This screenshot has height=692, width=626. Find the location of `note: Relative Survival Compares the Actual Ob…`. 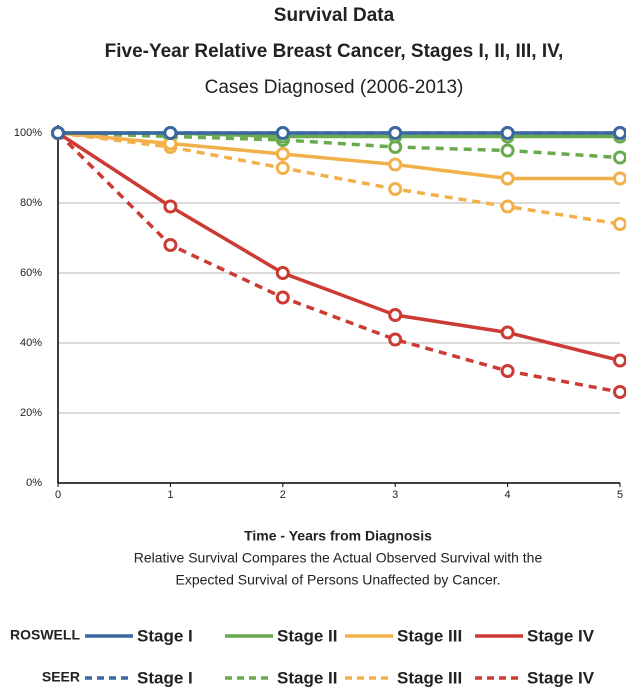

note: Relative Survival Compares the Actual Ob… is located at coordinates (338, 558).